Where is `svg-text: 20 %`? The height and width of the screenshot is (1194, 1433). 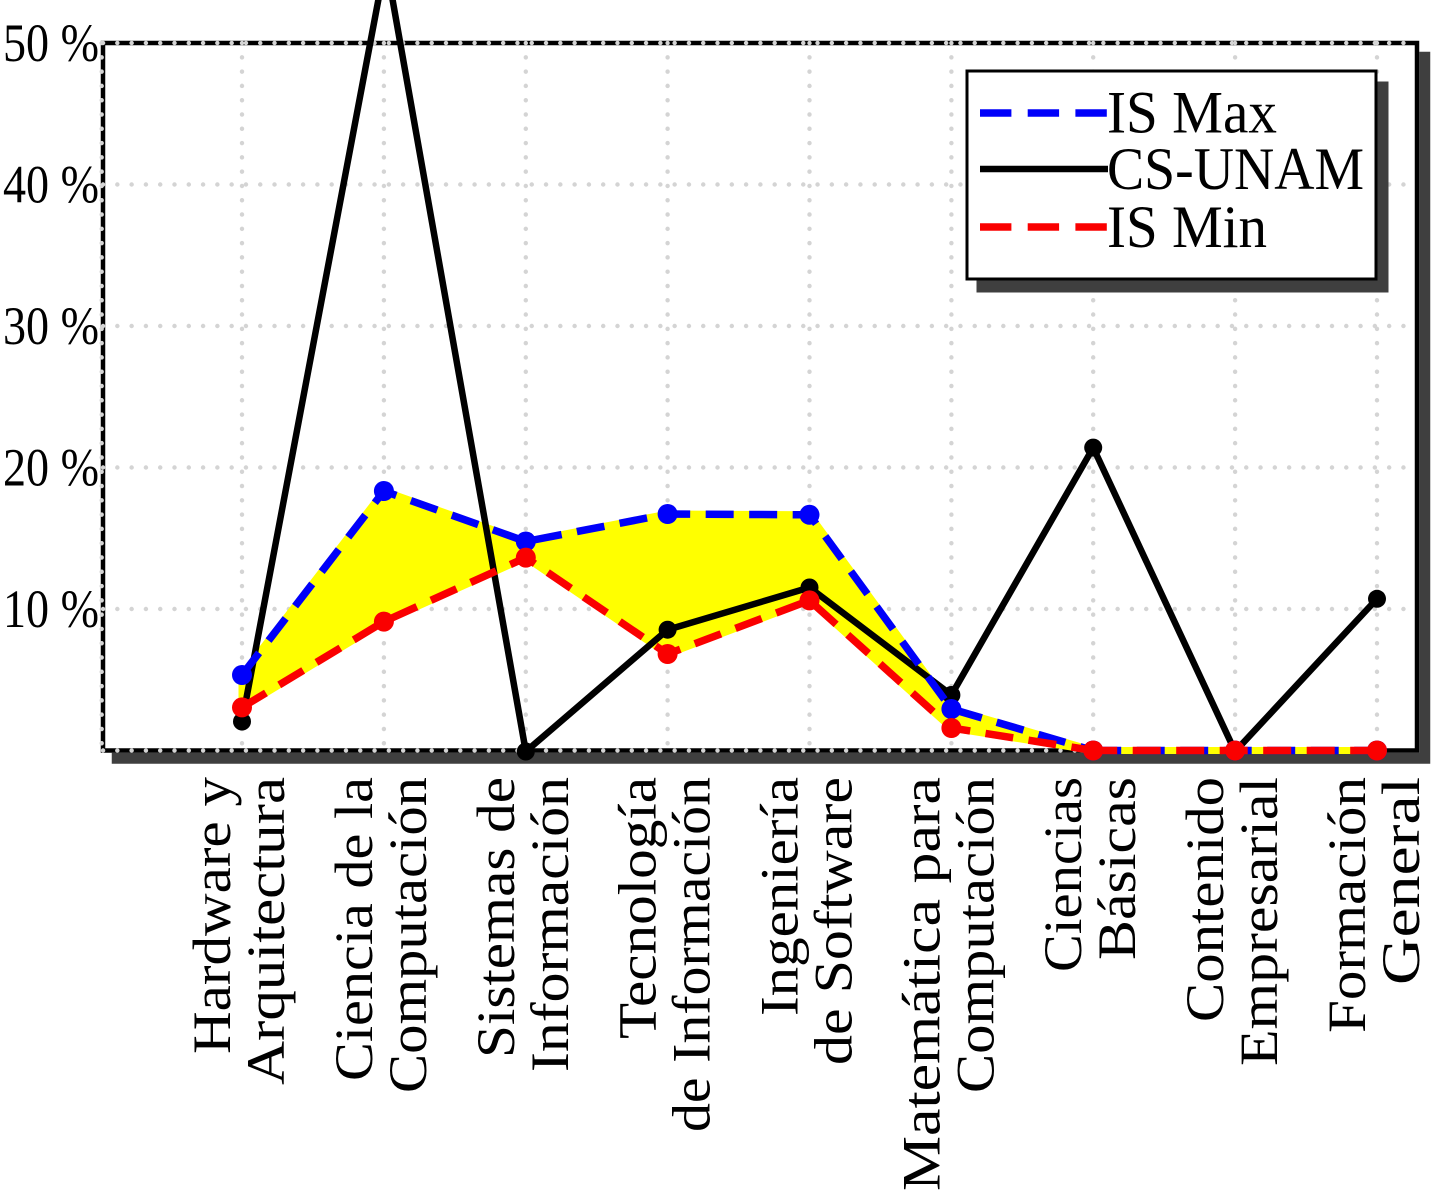 svg-text: 20 % is located at coordinates (51, 468).